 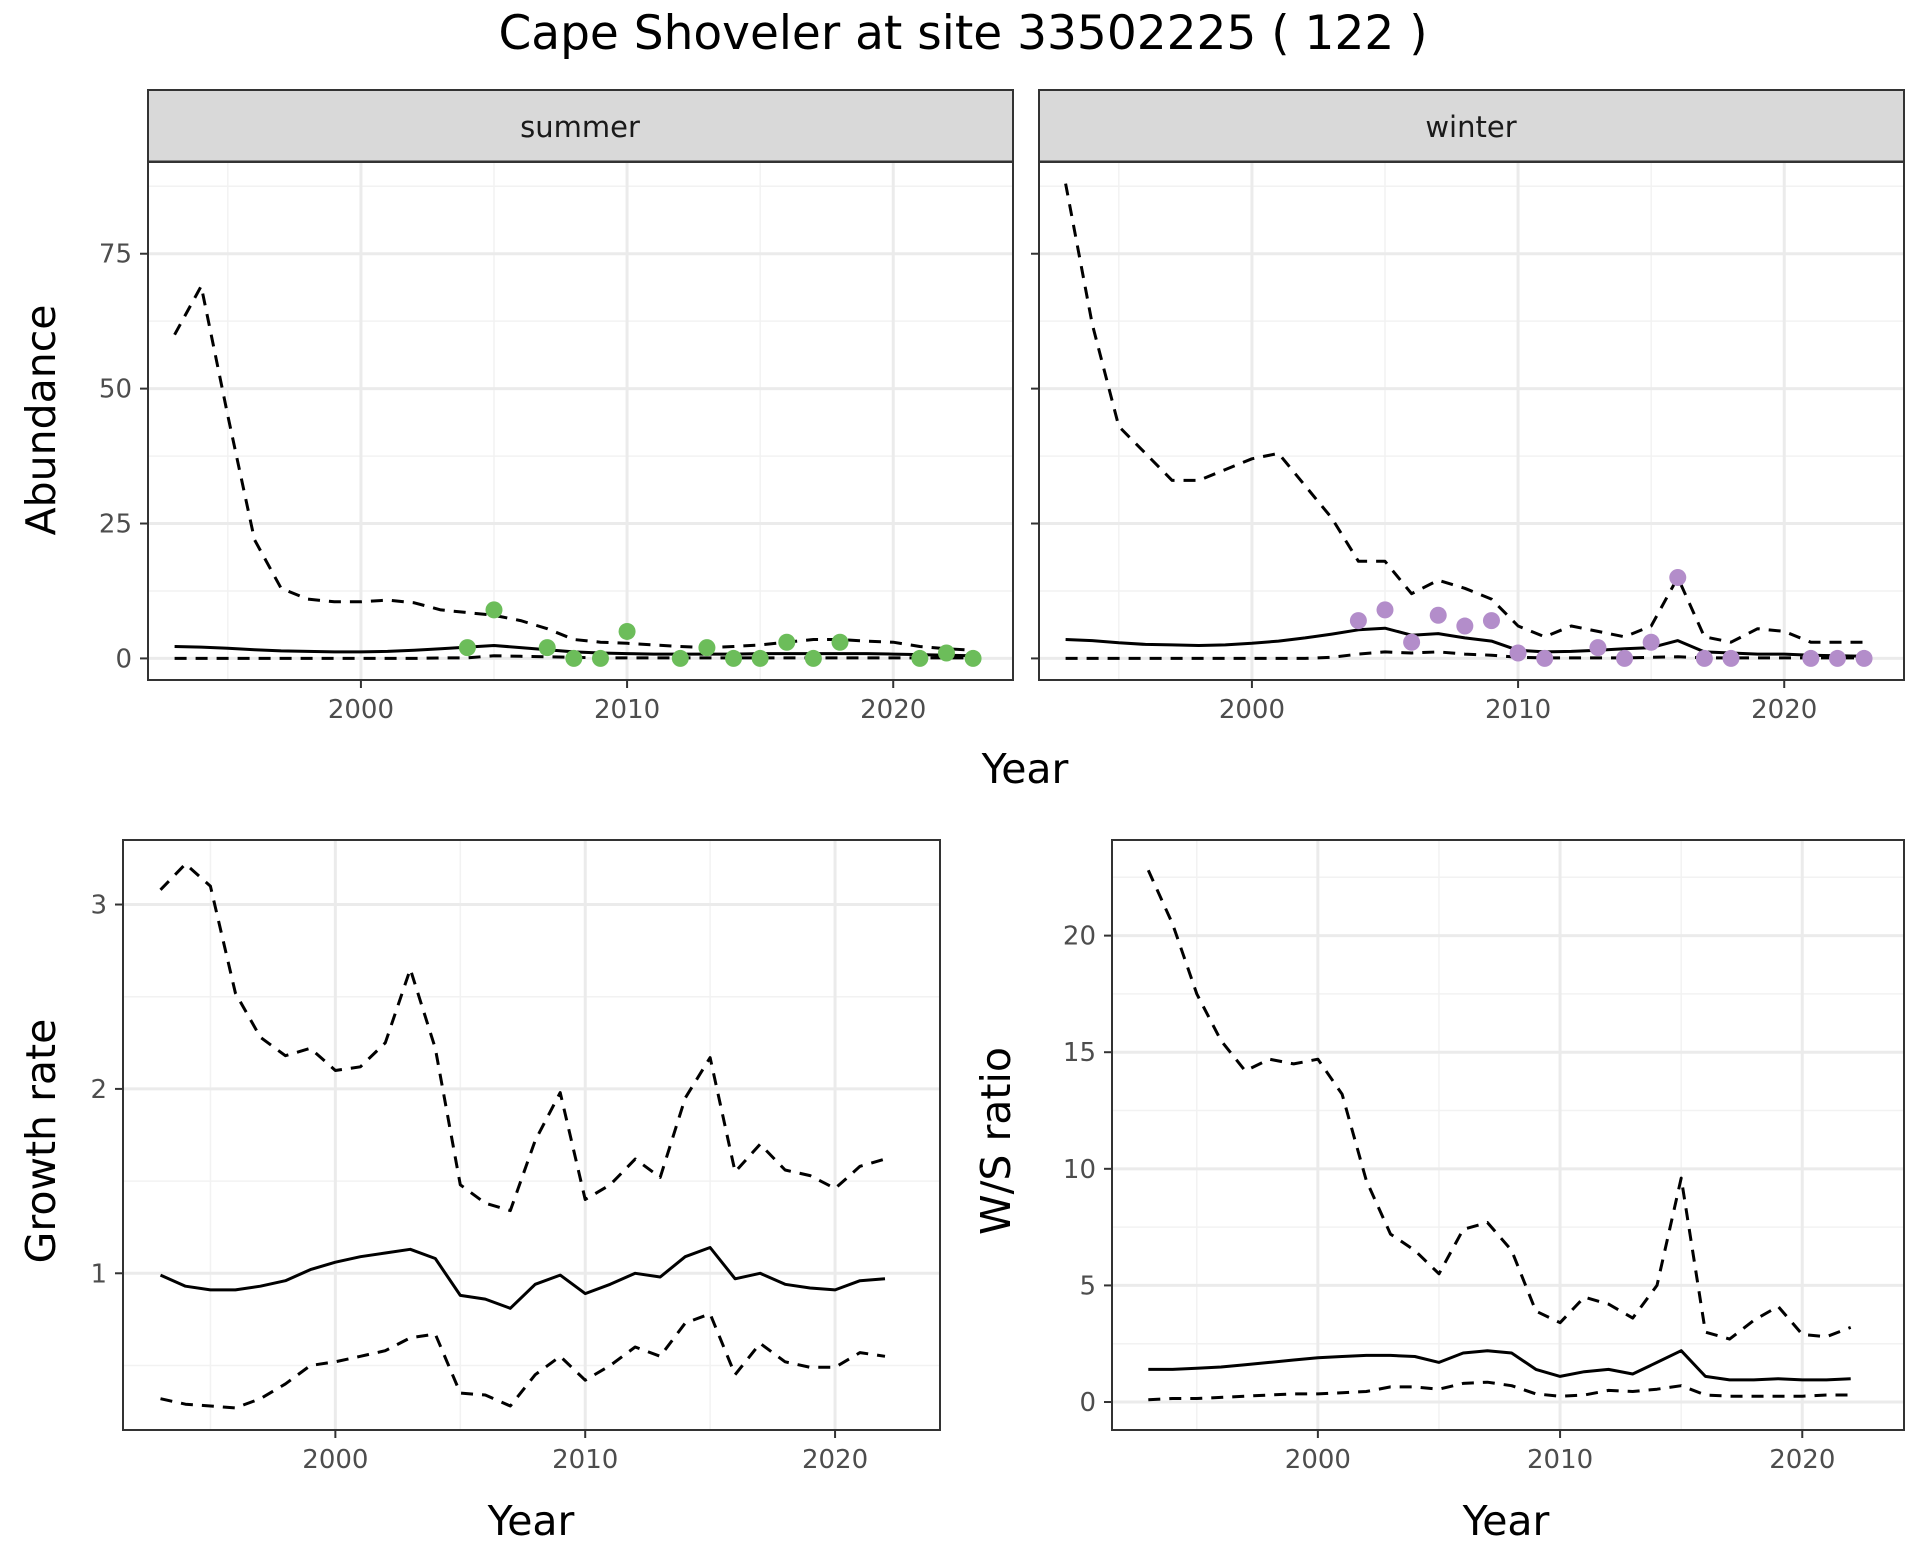 I want to click on strip-winter-label: winter, so click(x=1470, y=127).